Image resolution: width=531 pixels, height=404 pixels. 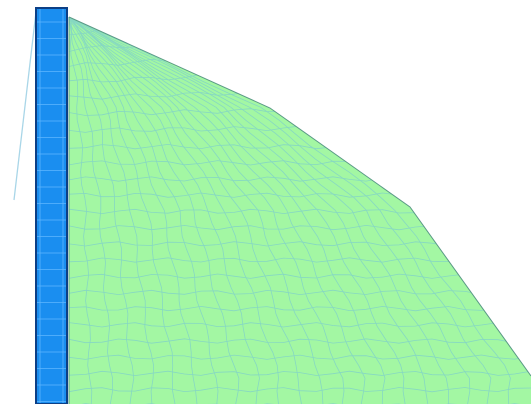 I want to click on column-grid-lines, so click(x=51, y=206).